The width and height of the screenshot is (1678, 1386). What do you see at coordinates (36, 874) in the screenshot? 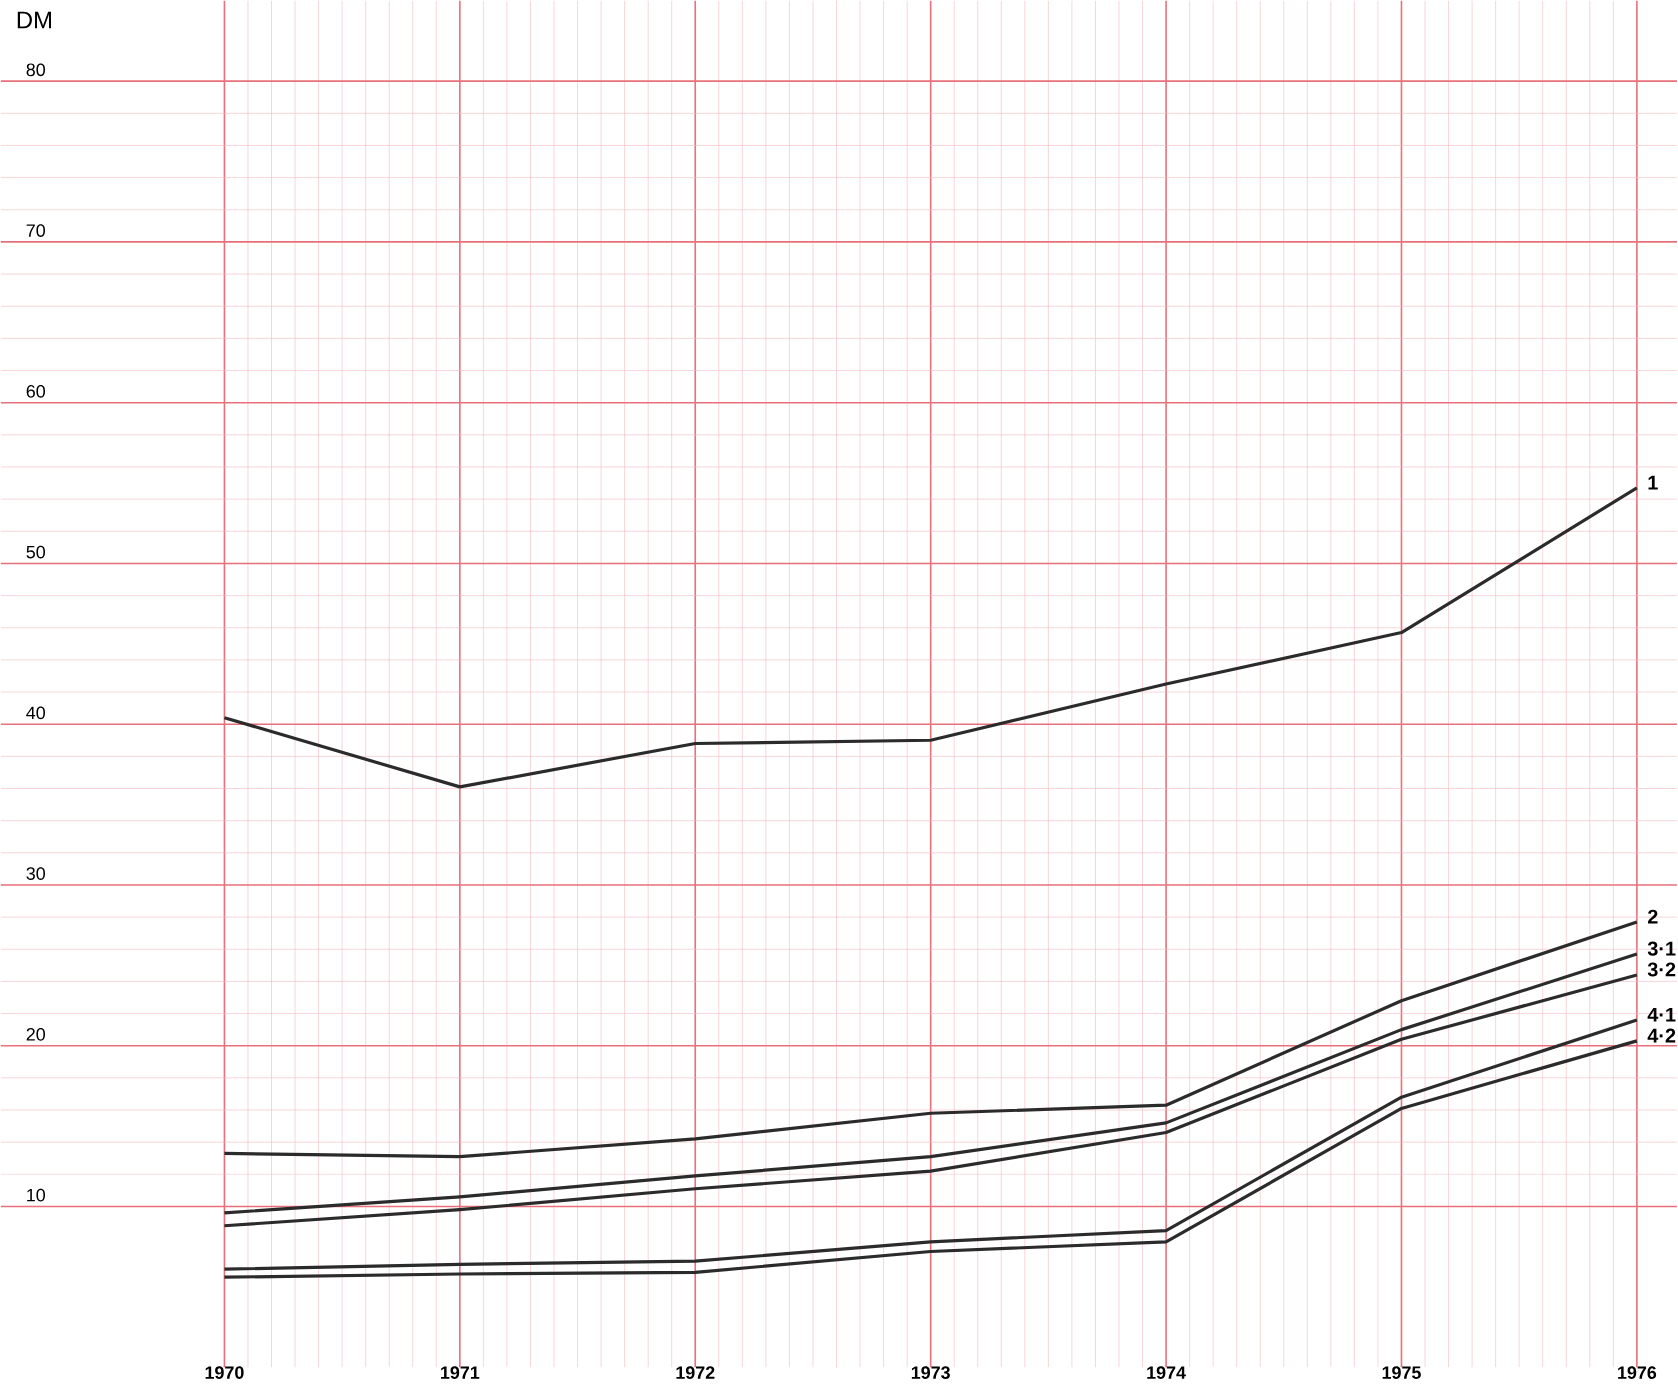
I see `y-tick-label: 30` at bounding box center [36, 874].